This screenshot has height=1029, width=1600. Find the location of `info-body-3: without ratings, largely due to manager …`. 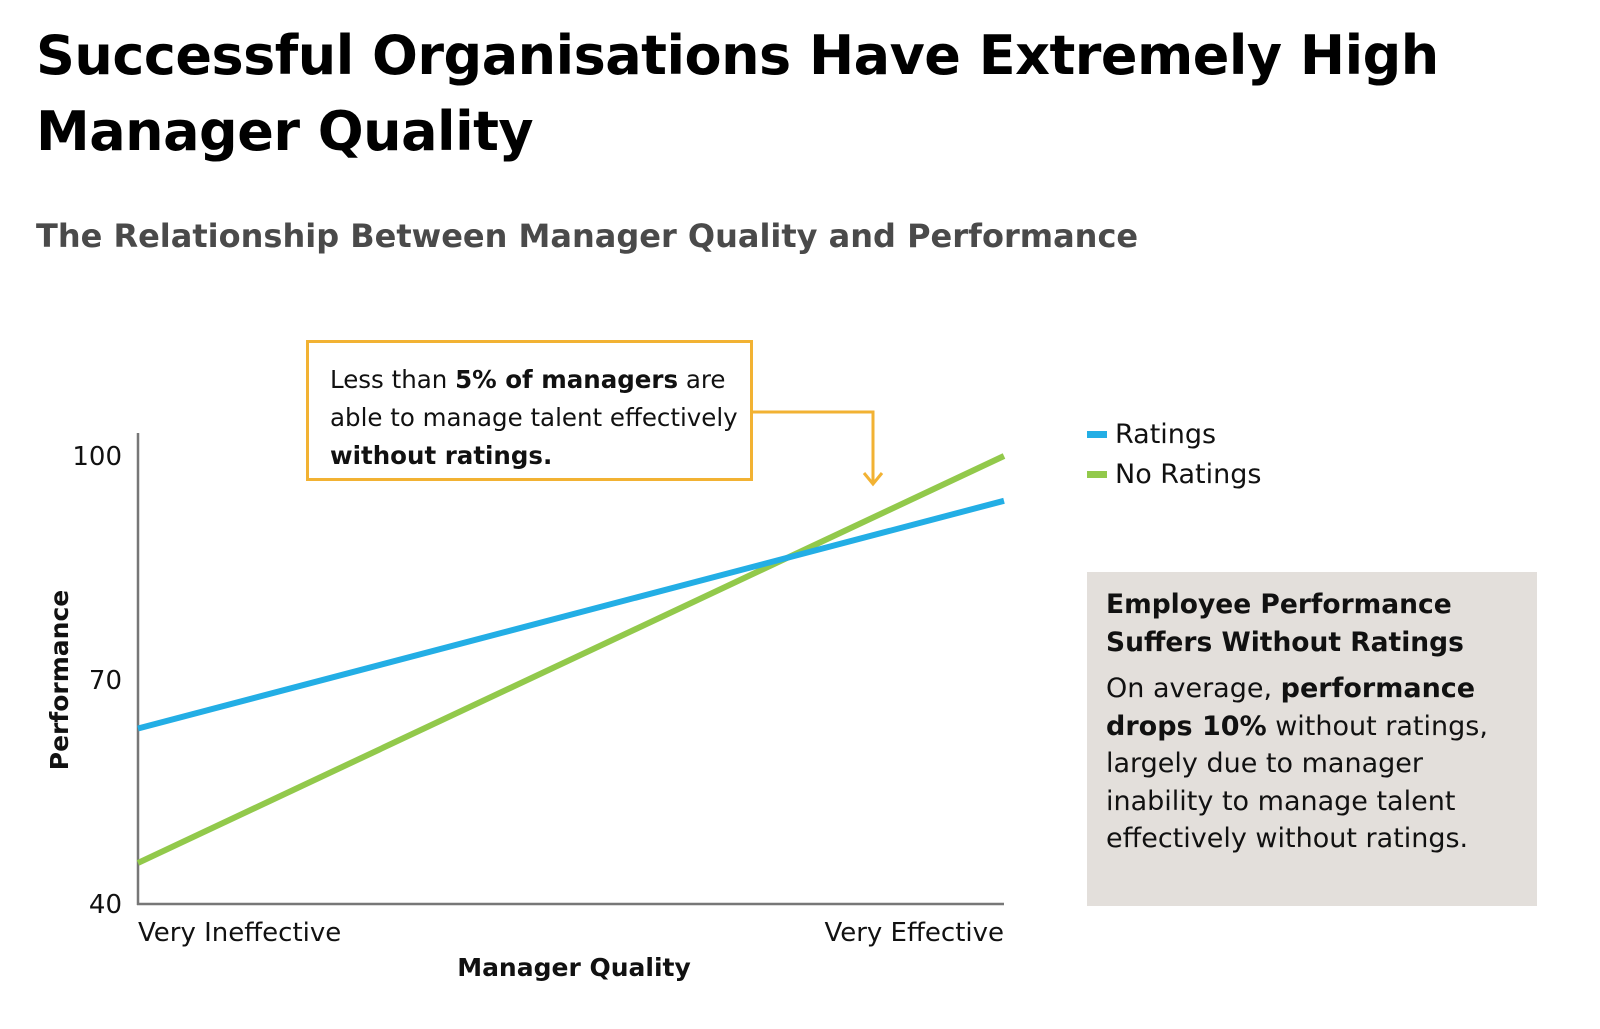

info-body-3: without ratings, largely due to manager … is located at coordinates (1297, 782).